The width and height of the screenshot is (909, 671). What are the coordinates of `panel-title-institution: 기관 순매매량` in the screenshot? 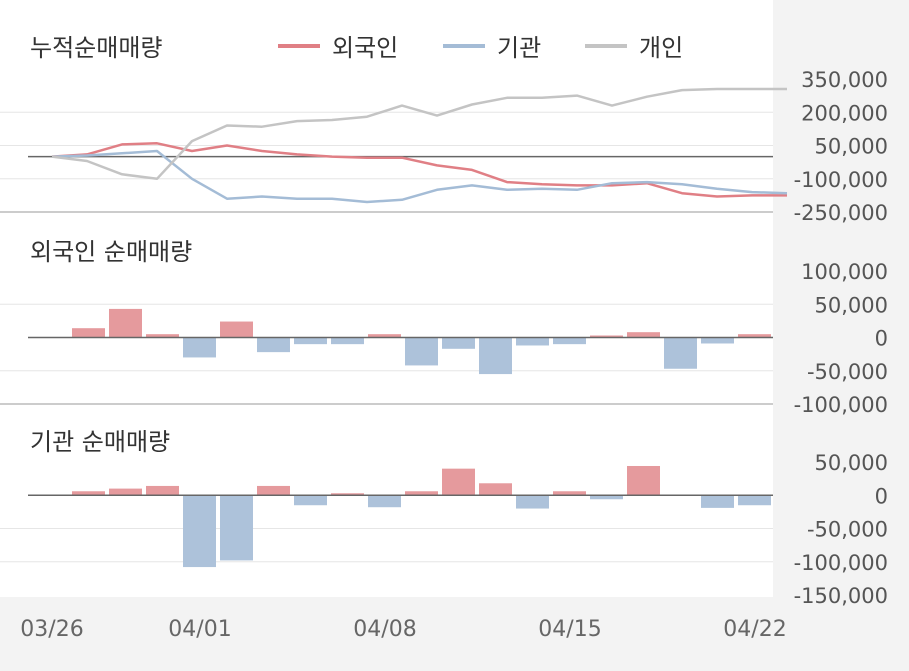 It's located at (100, 442).